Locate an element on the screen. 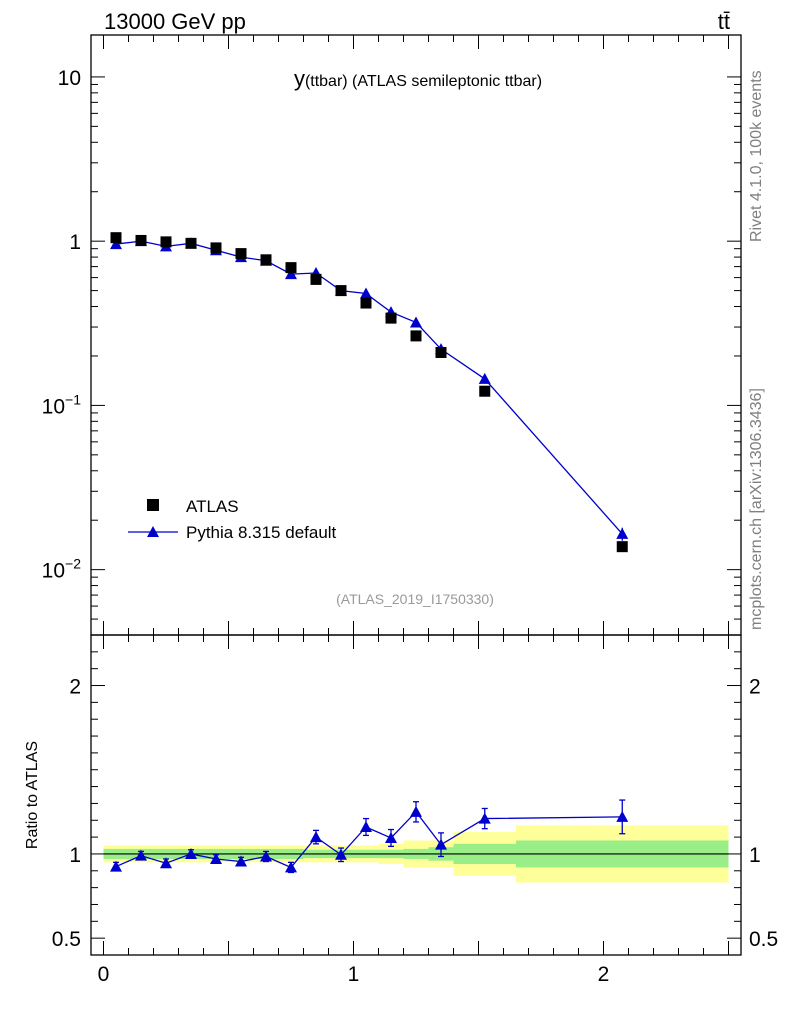 Image resolution: width=786 pixels, height=1024 pixels. main-title: y(ttbar) (ATLAS semileptonic ttbar) is located at coordinates (418, 78).